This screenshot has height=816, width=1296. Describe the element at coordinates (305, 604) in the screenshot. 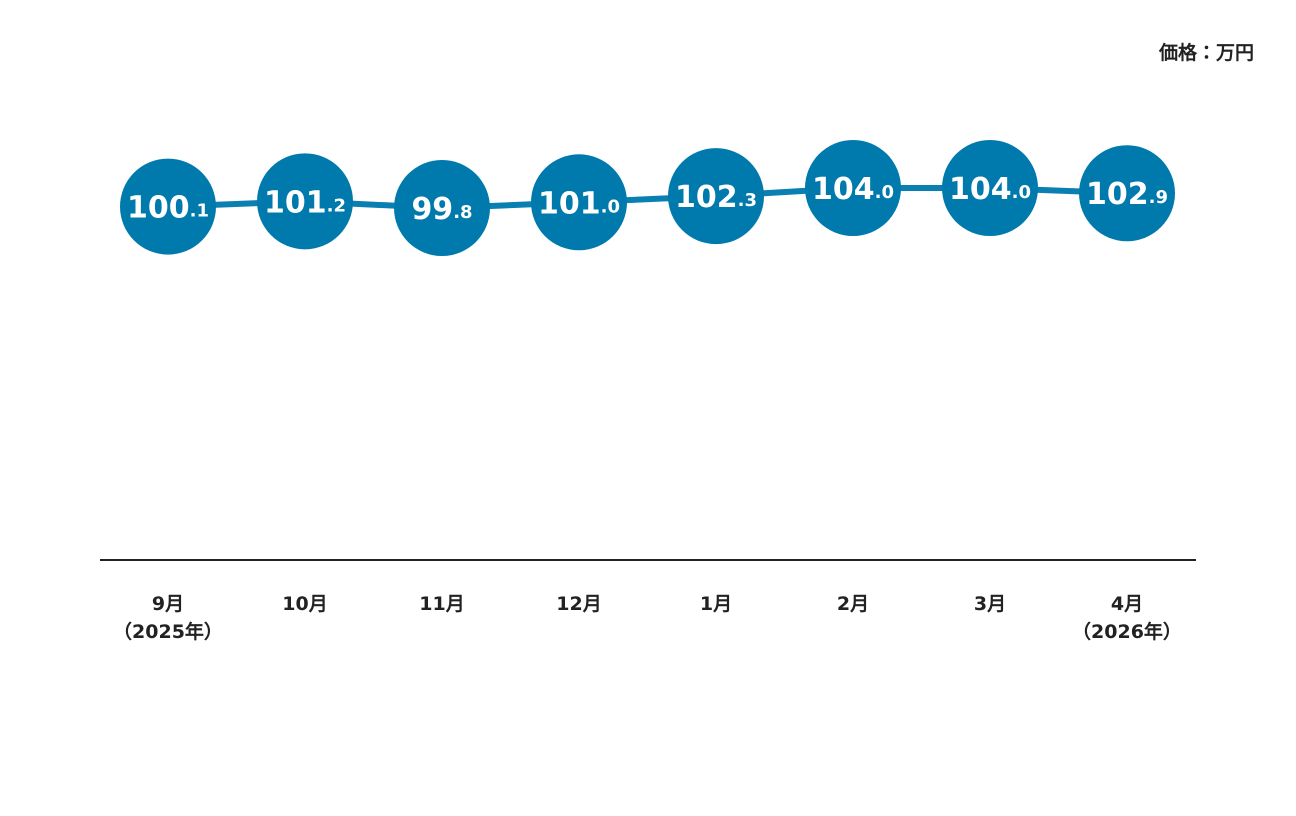

I see `x-tick-label: 10月` at that location.